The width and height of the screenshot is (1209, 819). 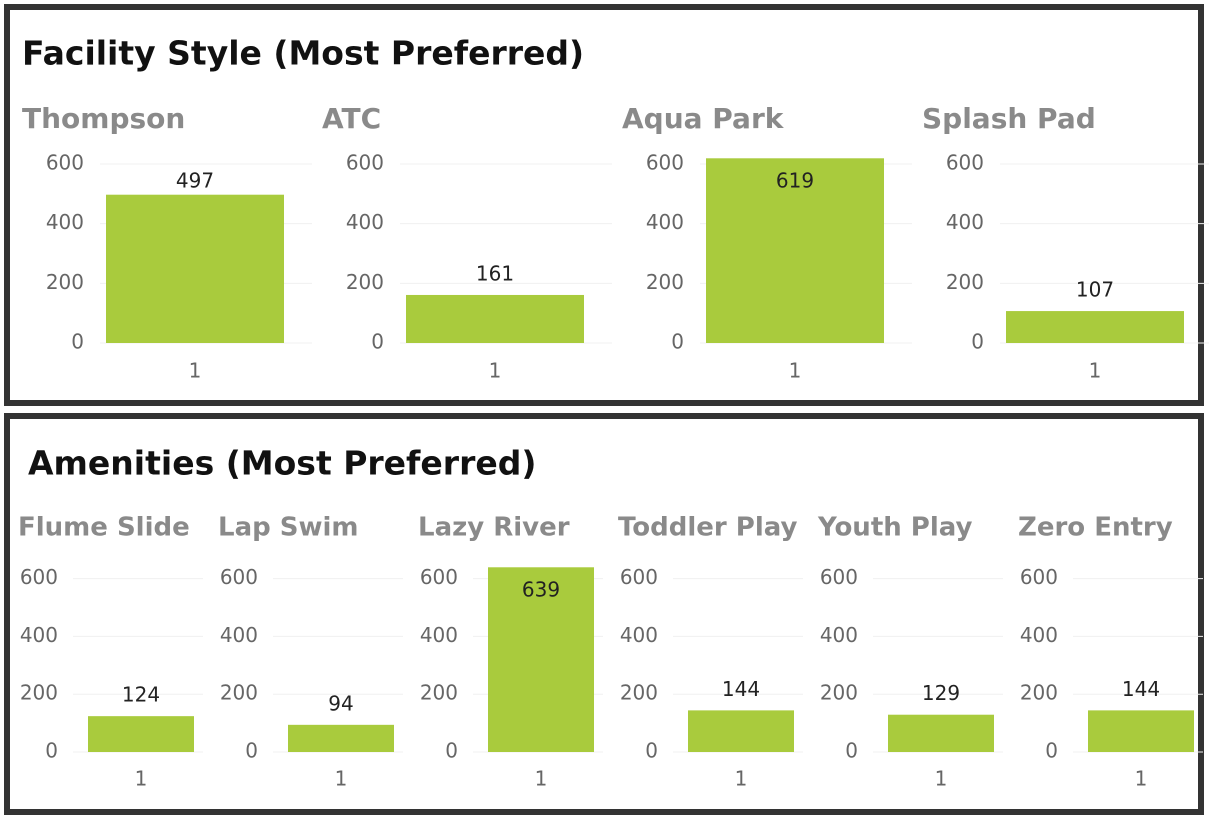 I want to click on facet-title: Aqua Park, so click(x=703, y=118).